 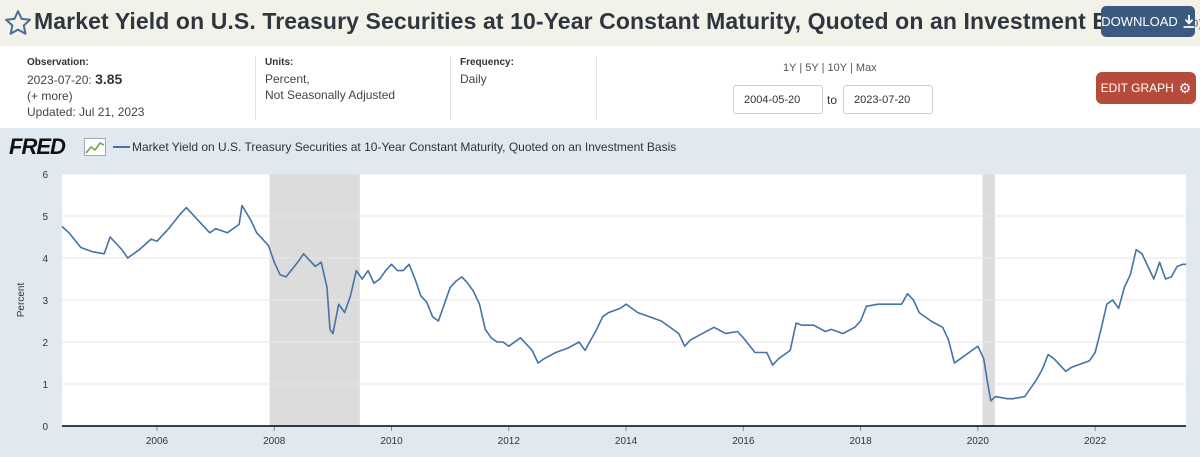 I want to click on y-tick-label: 6, so click(x=45, y=175).